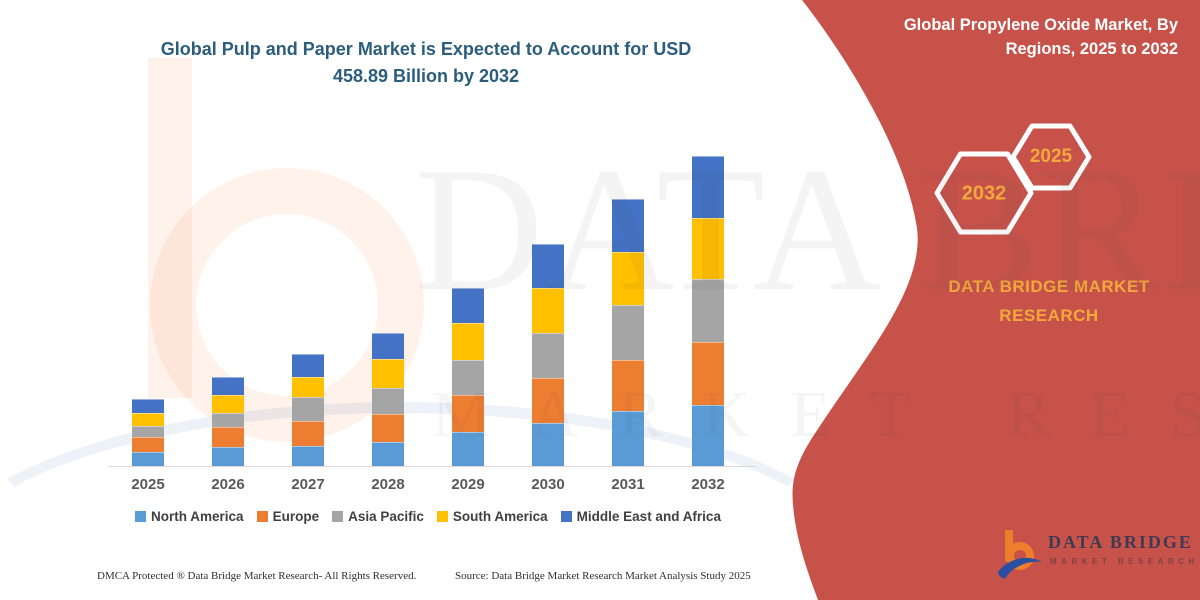 The width and height of the screenshot is (1200, 600). Describe the element at coordinates (548, 400) in the screenshot. I see `segment-europe-2030` at that location.